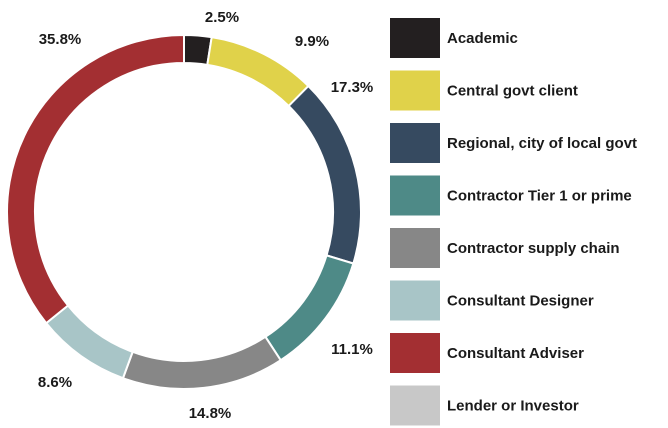  Describe the element at coordinates (539, 195) in the screenshot. I see `legend-label: Contractor Tier 1 or prime` at that location.